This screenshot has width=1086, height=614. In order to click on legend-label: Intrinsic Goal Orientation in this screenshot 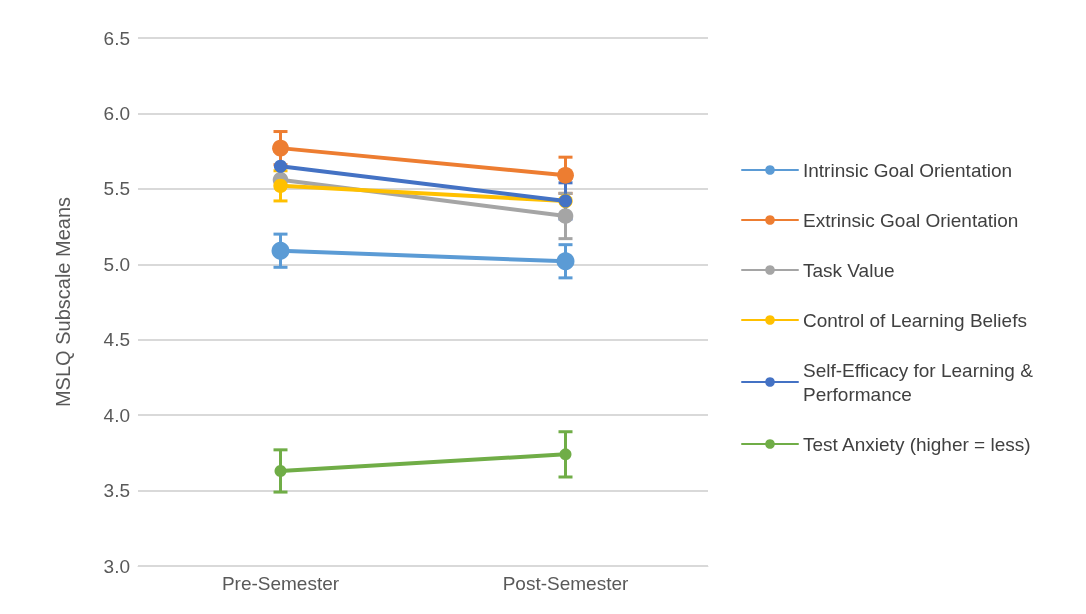, I will do `click(908, 170)`.